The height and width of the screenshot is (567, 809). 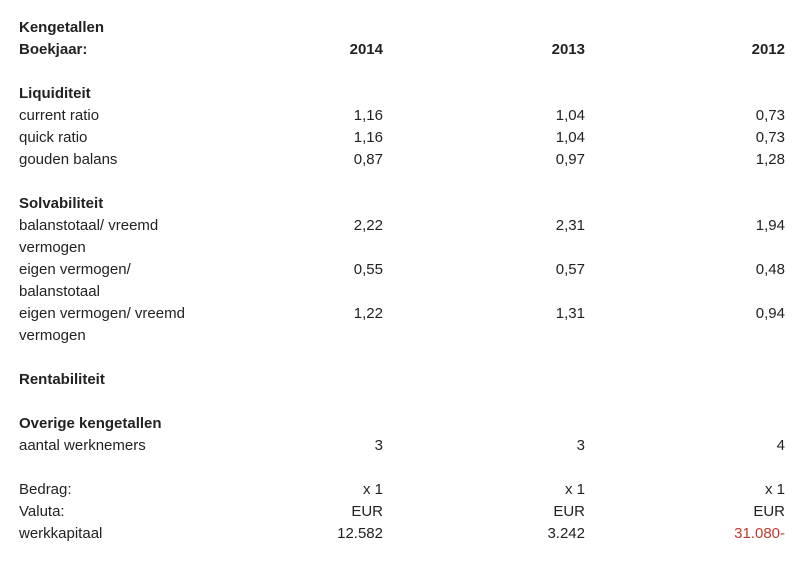 I want to click on value: 4, so click(x=780, y=445).